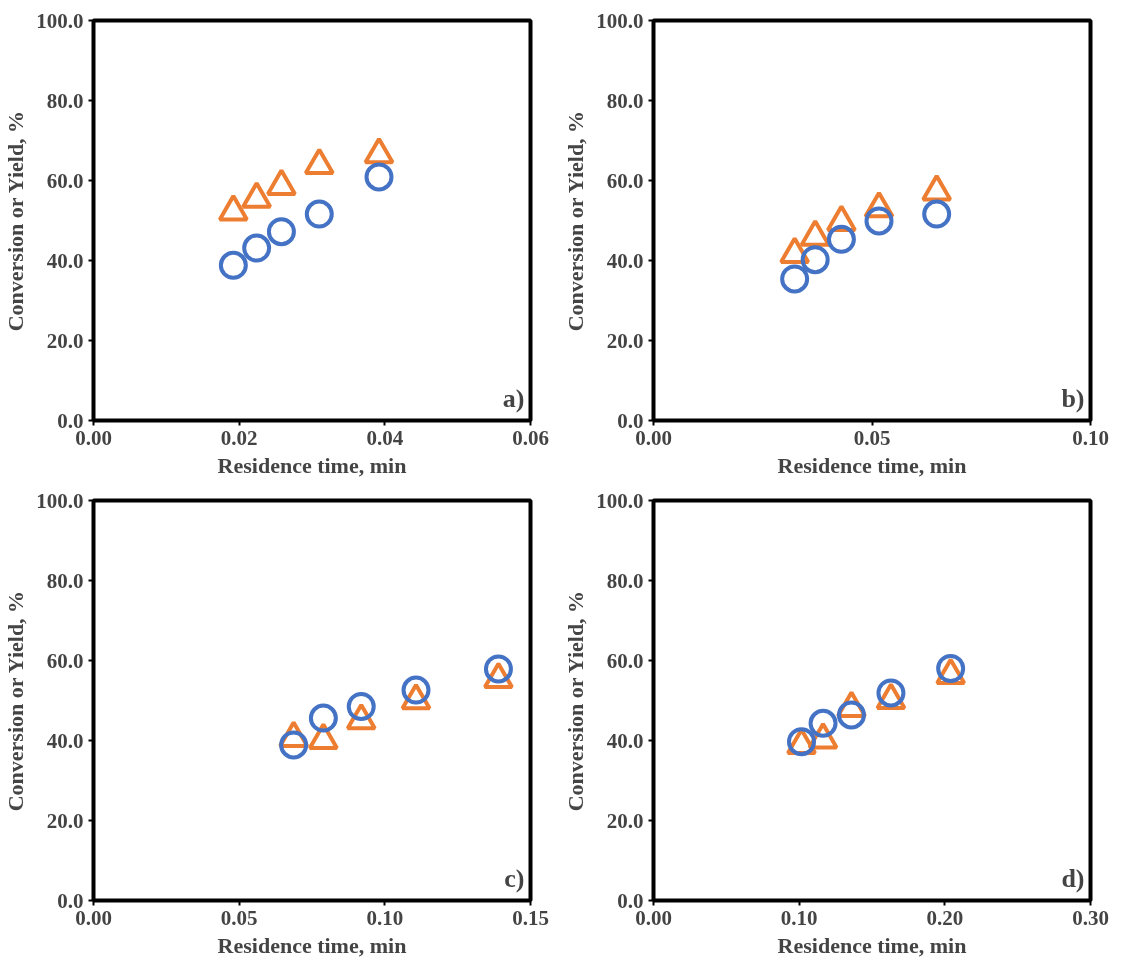 The image size is (1131, 975). I want to click on annotation: c), so click(514, 878).